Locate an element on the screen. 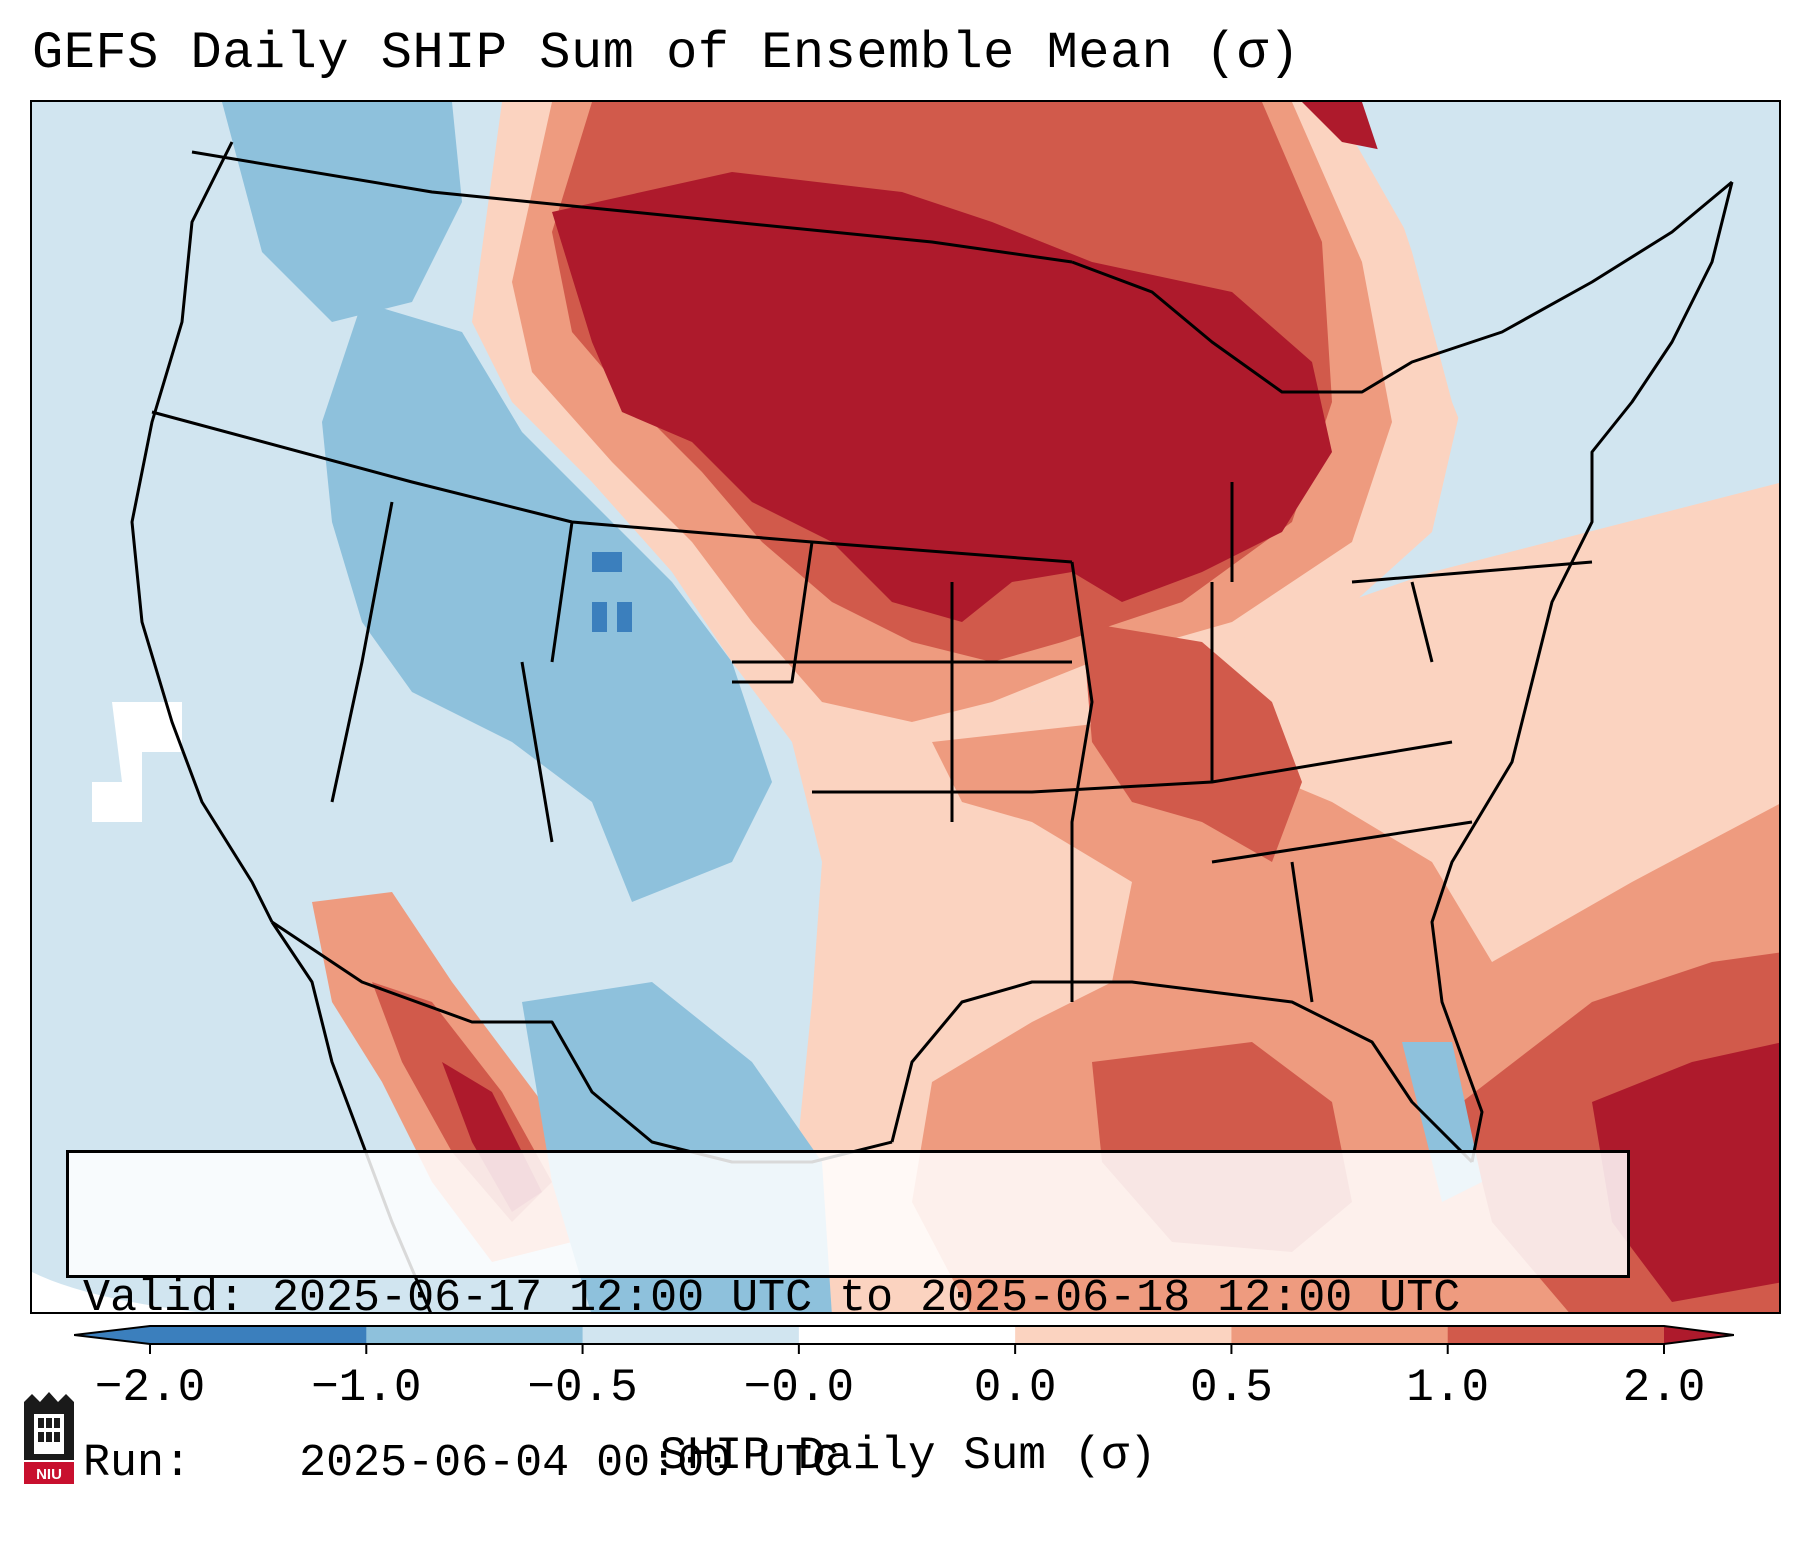 The image size is (1803, 1546). valid-label: Valid: is located at coordinates (164, 1298).